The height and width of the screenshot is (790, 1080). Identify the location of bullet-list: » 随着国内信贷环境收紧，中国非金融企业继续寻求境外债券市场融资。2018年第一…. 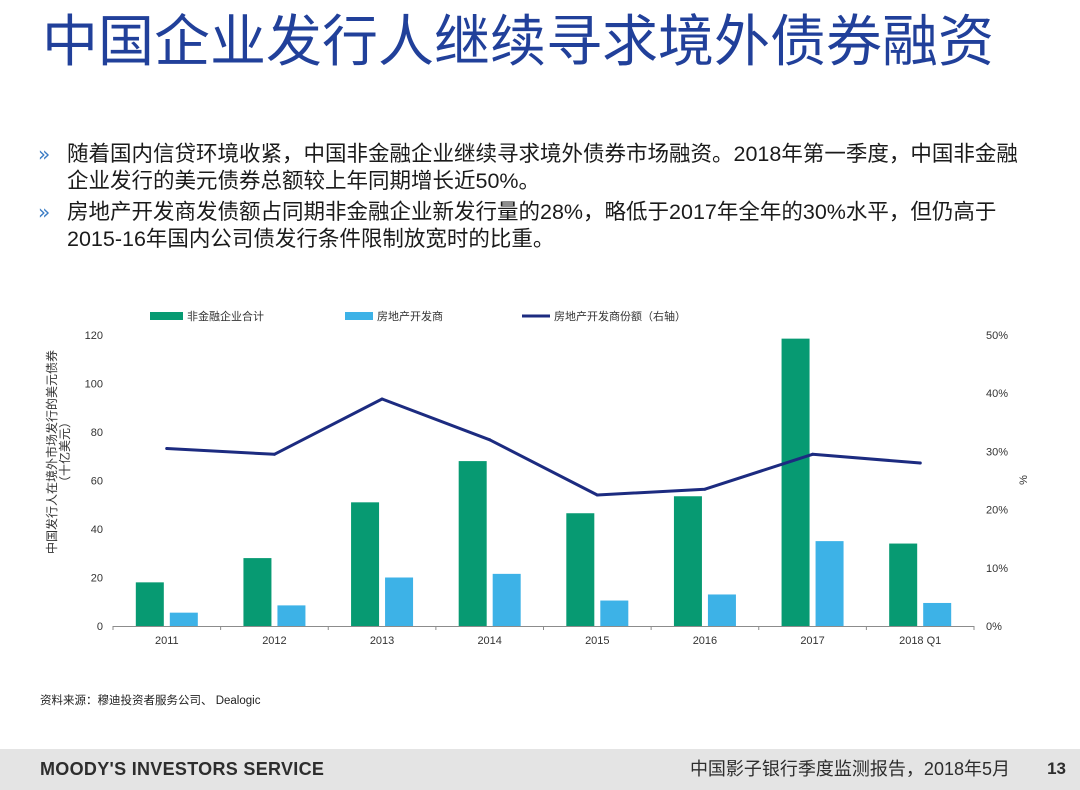
(528, 199).